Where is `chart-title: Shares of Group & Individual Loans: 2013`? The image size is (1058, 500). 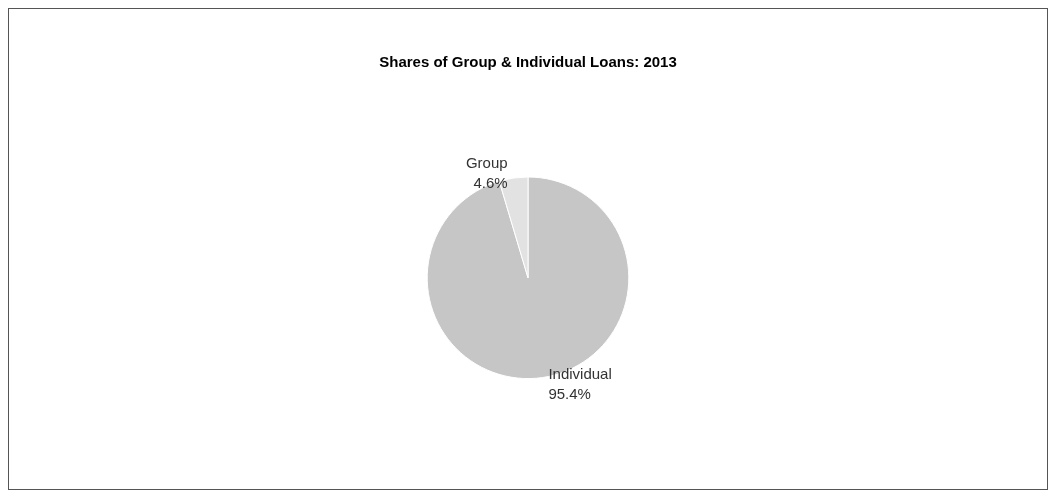 chart-title: Shares of Group & Individual Loans: 2013 is located at coordinates (528, 61).